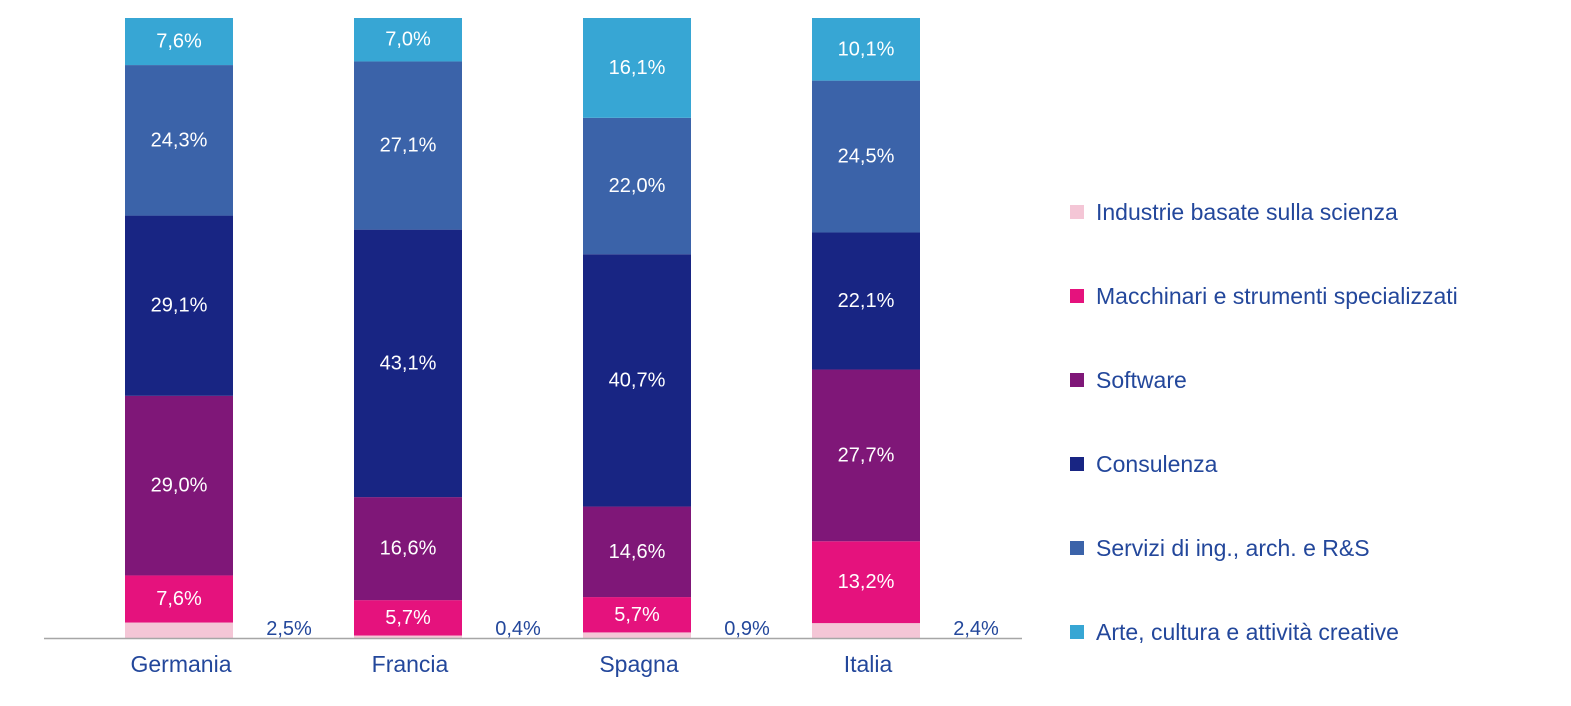 Image resolution: width=1571 pixels, height=706 pixels. Describe the element at coordinates (1141, 379) in the screenshot. I see `legend-label: Software` at that location.